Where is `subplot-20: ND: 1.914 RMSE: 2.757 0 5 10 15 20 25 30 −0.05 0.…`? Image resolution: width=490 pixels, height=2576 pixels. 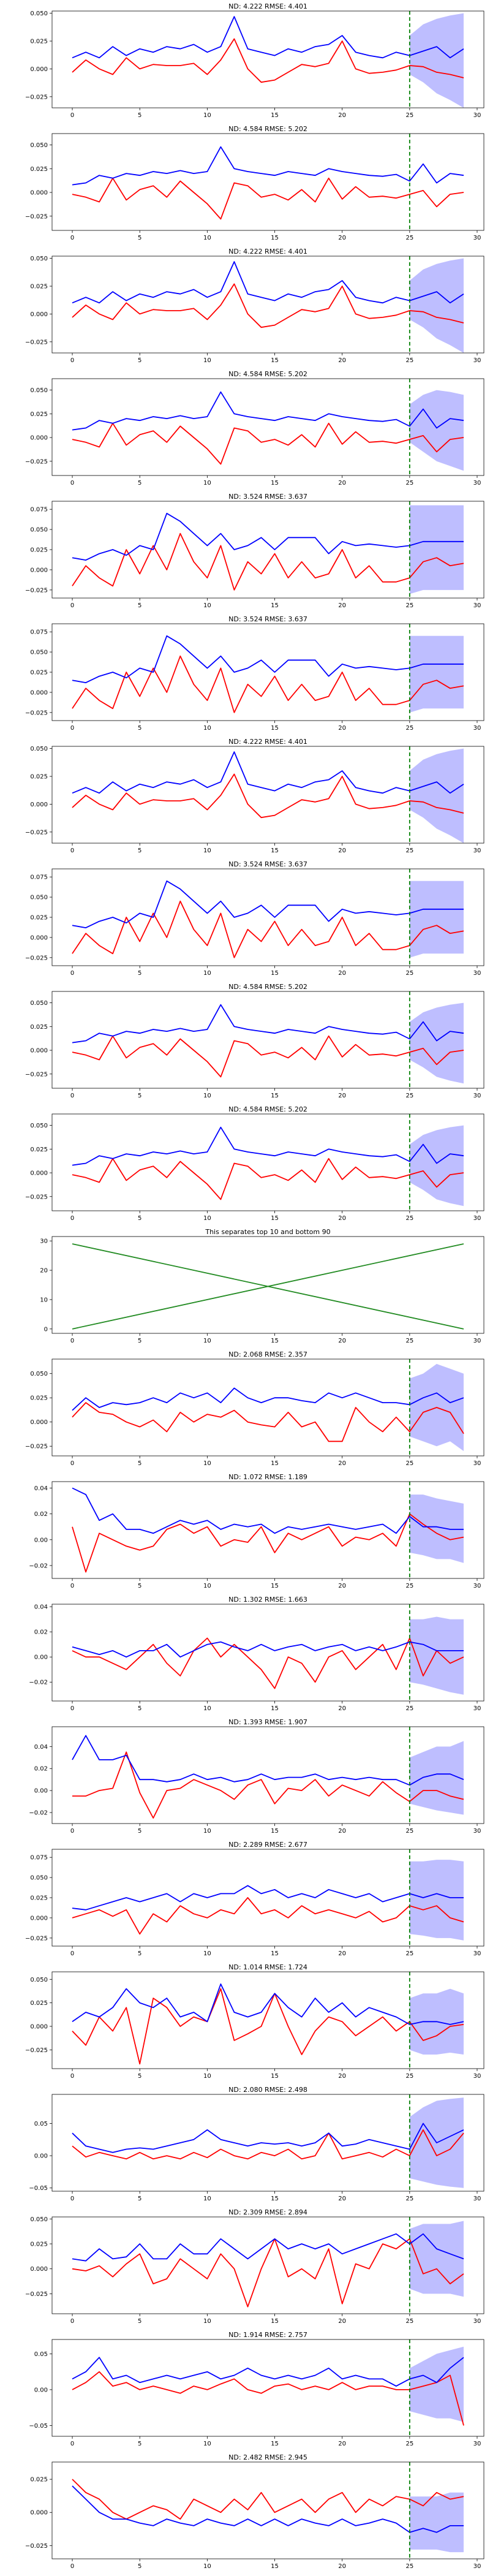
subplot-20: ND: 1.914 RMSE: 2.757 0 5 10 15 20 25 30 −0.05 0.… is located at coordinates (256, 2389).